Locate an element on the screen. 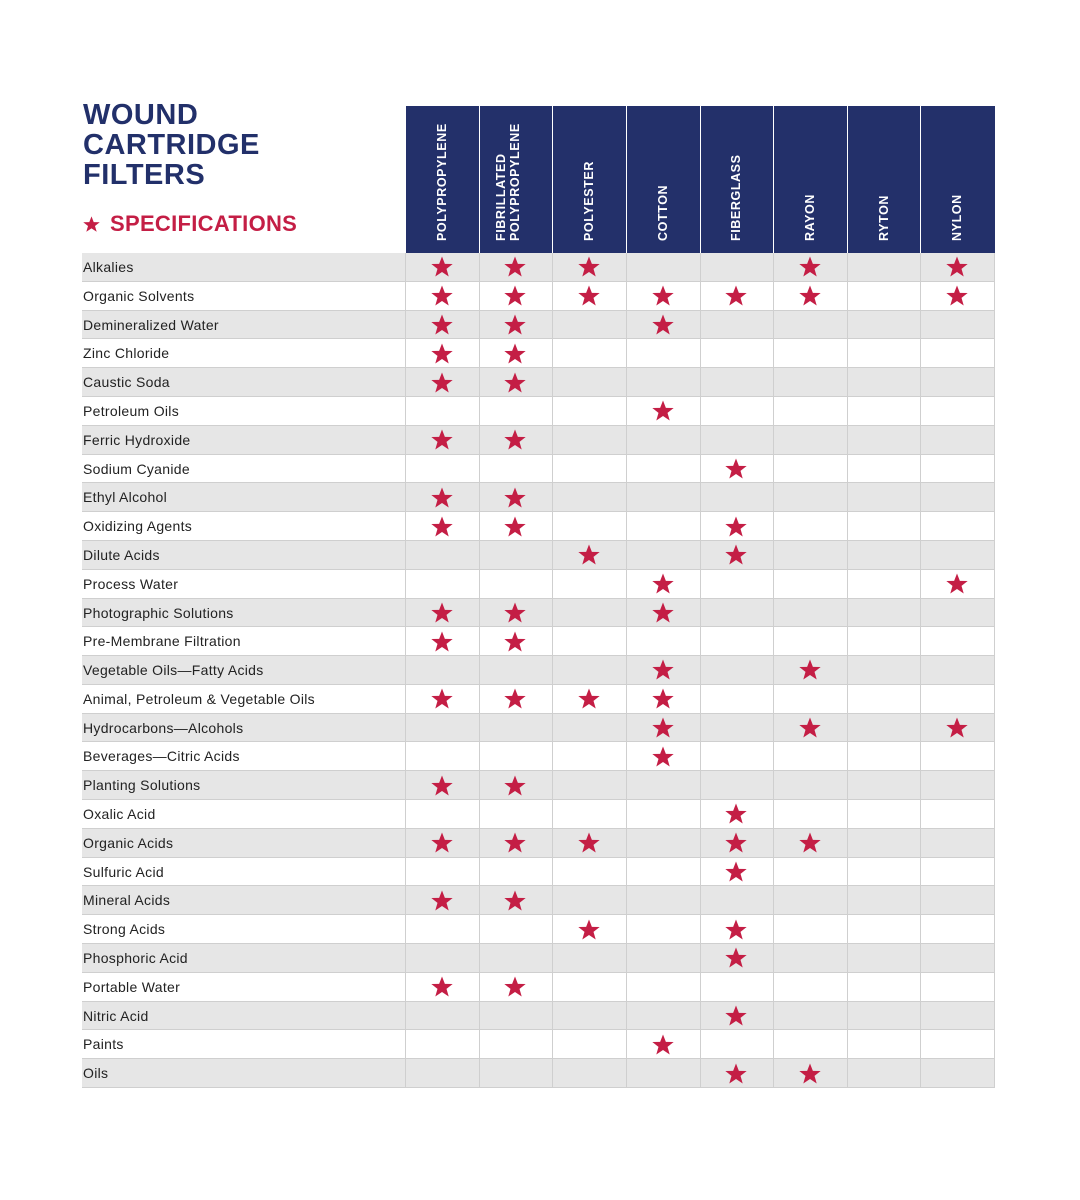 The width and height of the screenshot is (1080, 1200). column-header: FIBRILLATED POLYPROPYLENE is located at coordinates (516, 179).